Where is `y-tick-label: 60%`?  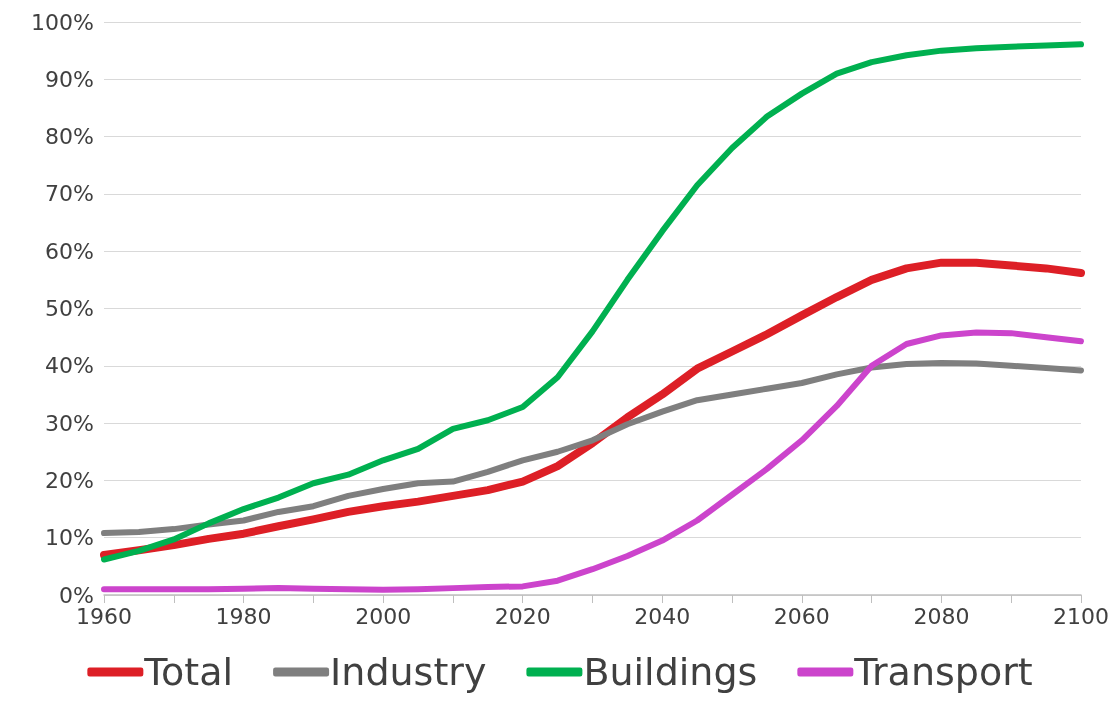 y-tick-label: 60% is located at coordinates (69, 251).